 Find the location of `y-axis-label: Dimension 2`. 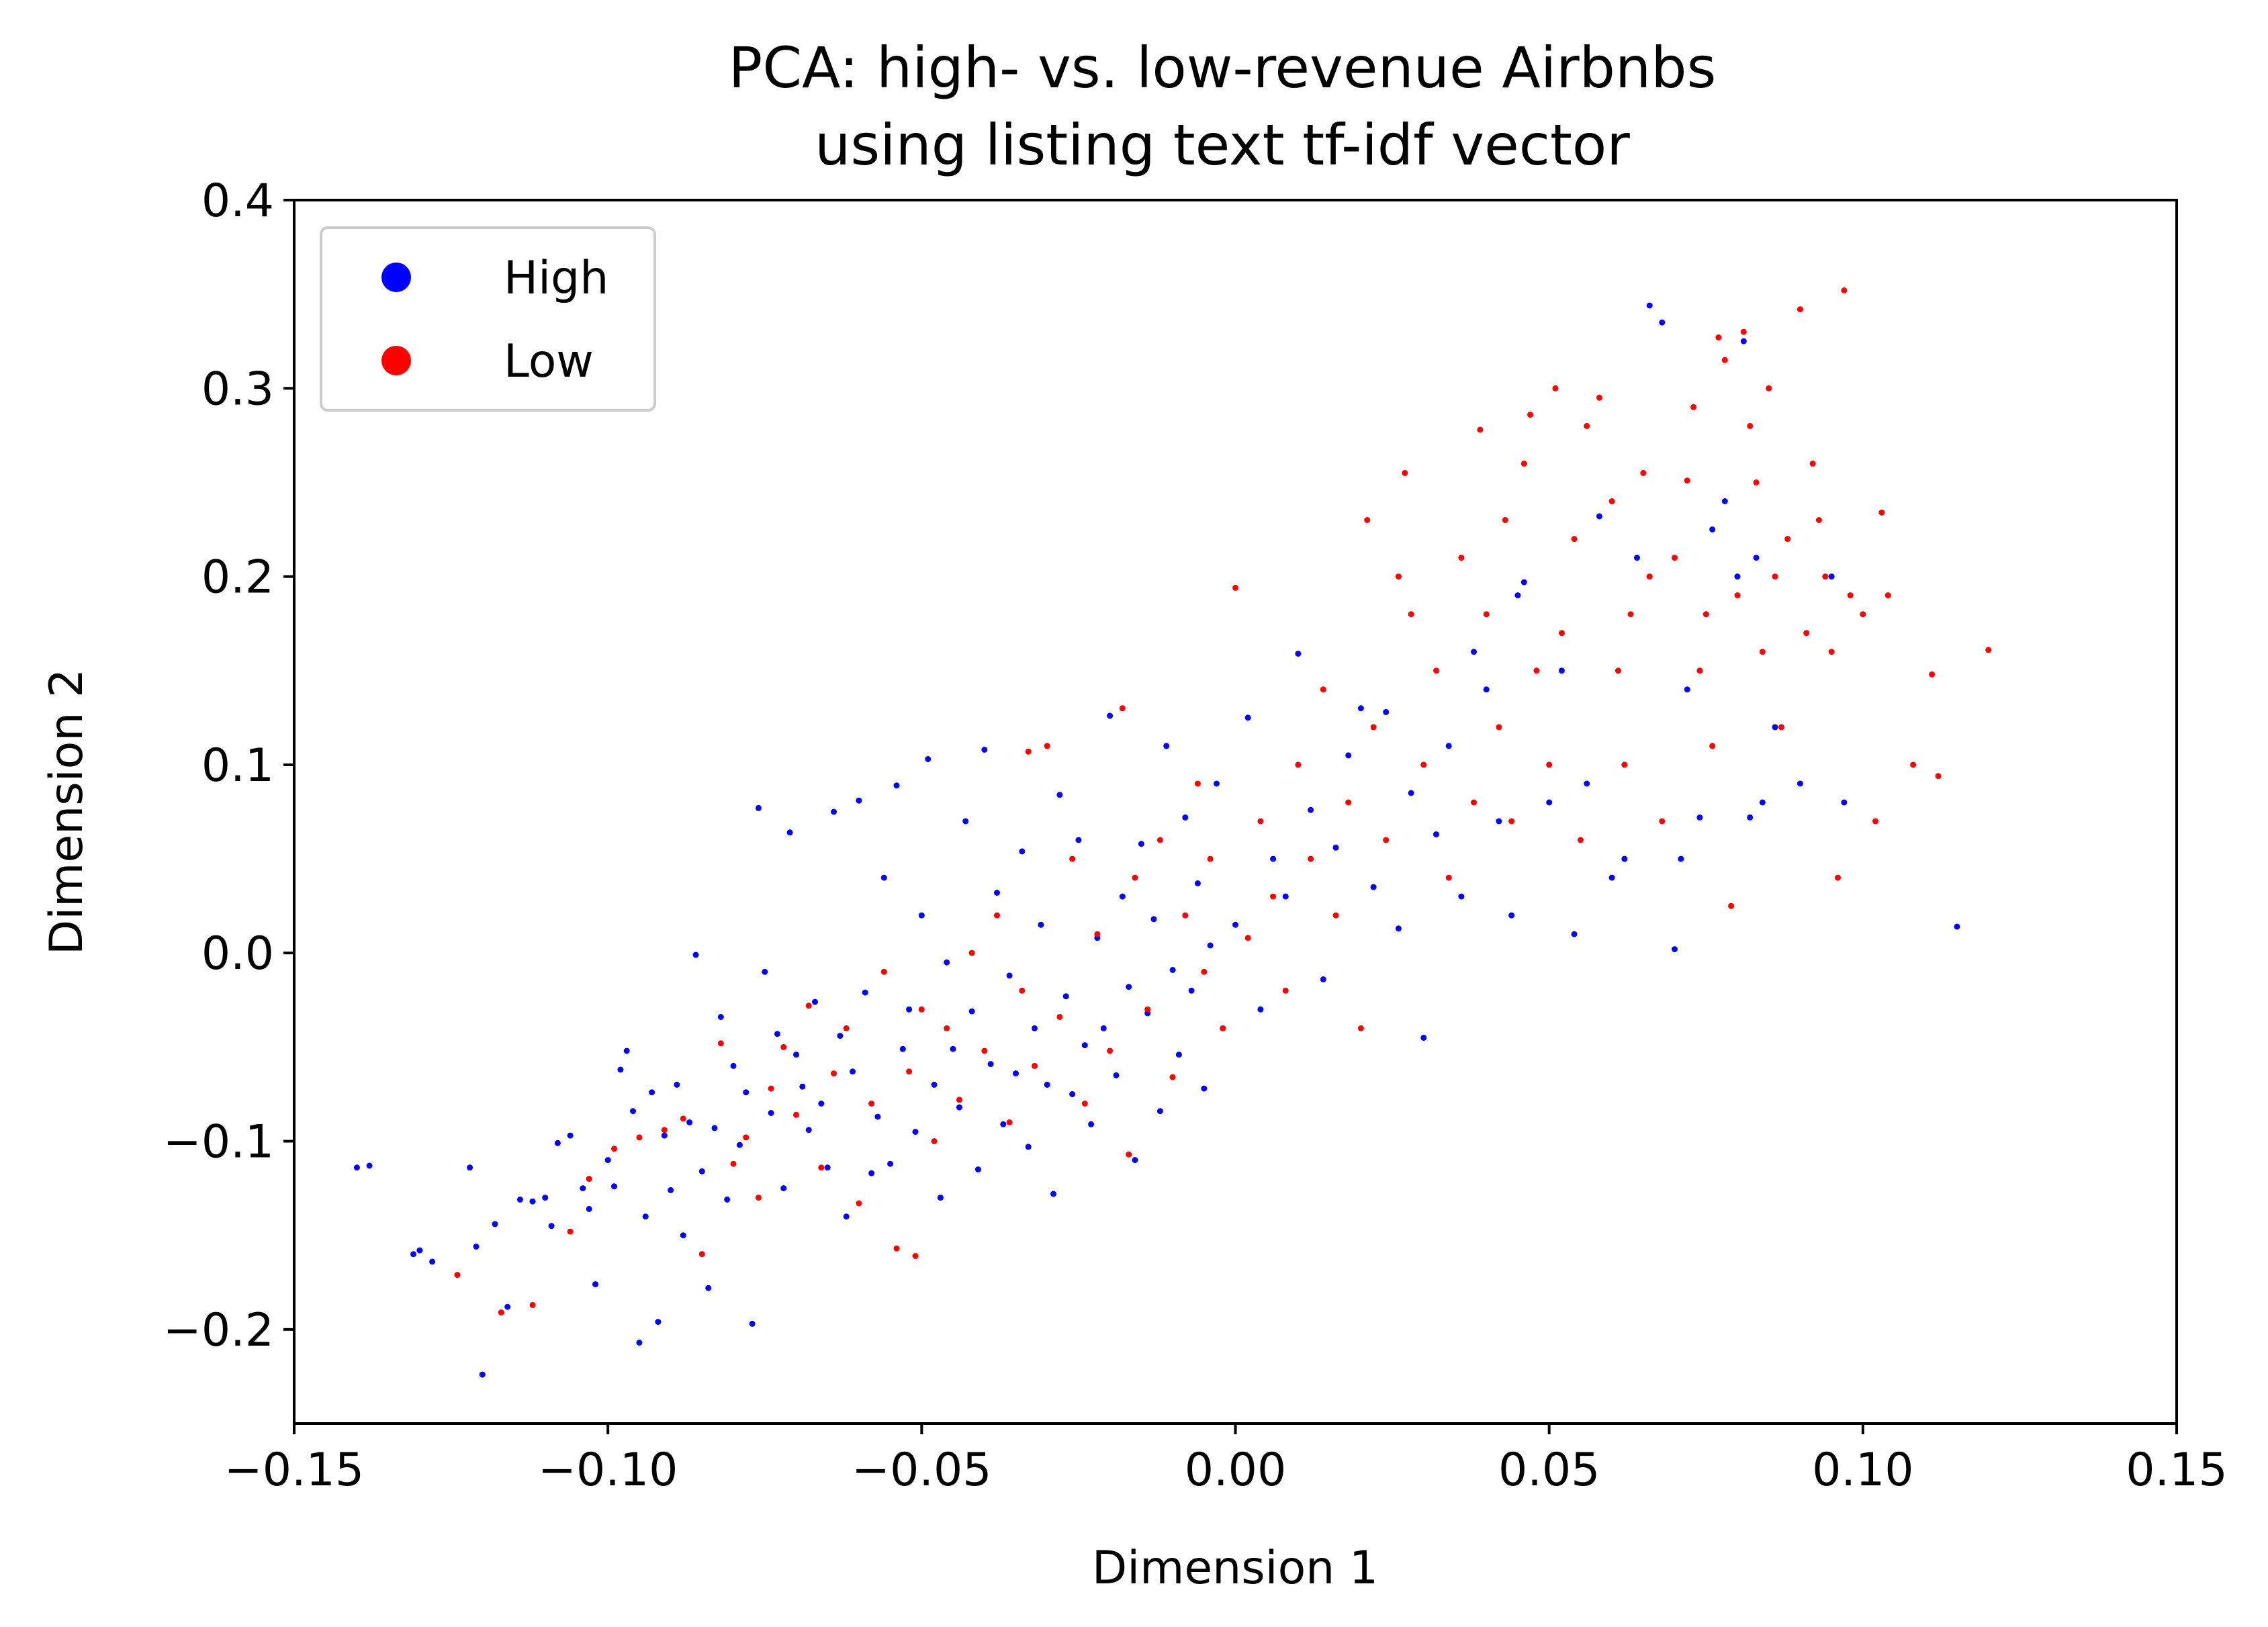

y-axis-label: Dimension 2 is located at coordinates (66, 812).